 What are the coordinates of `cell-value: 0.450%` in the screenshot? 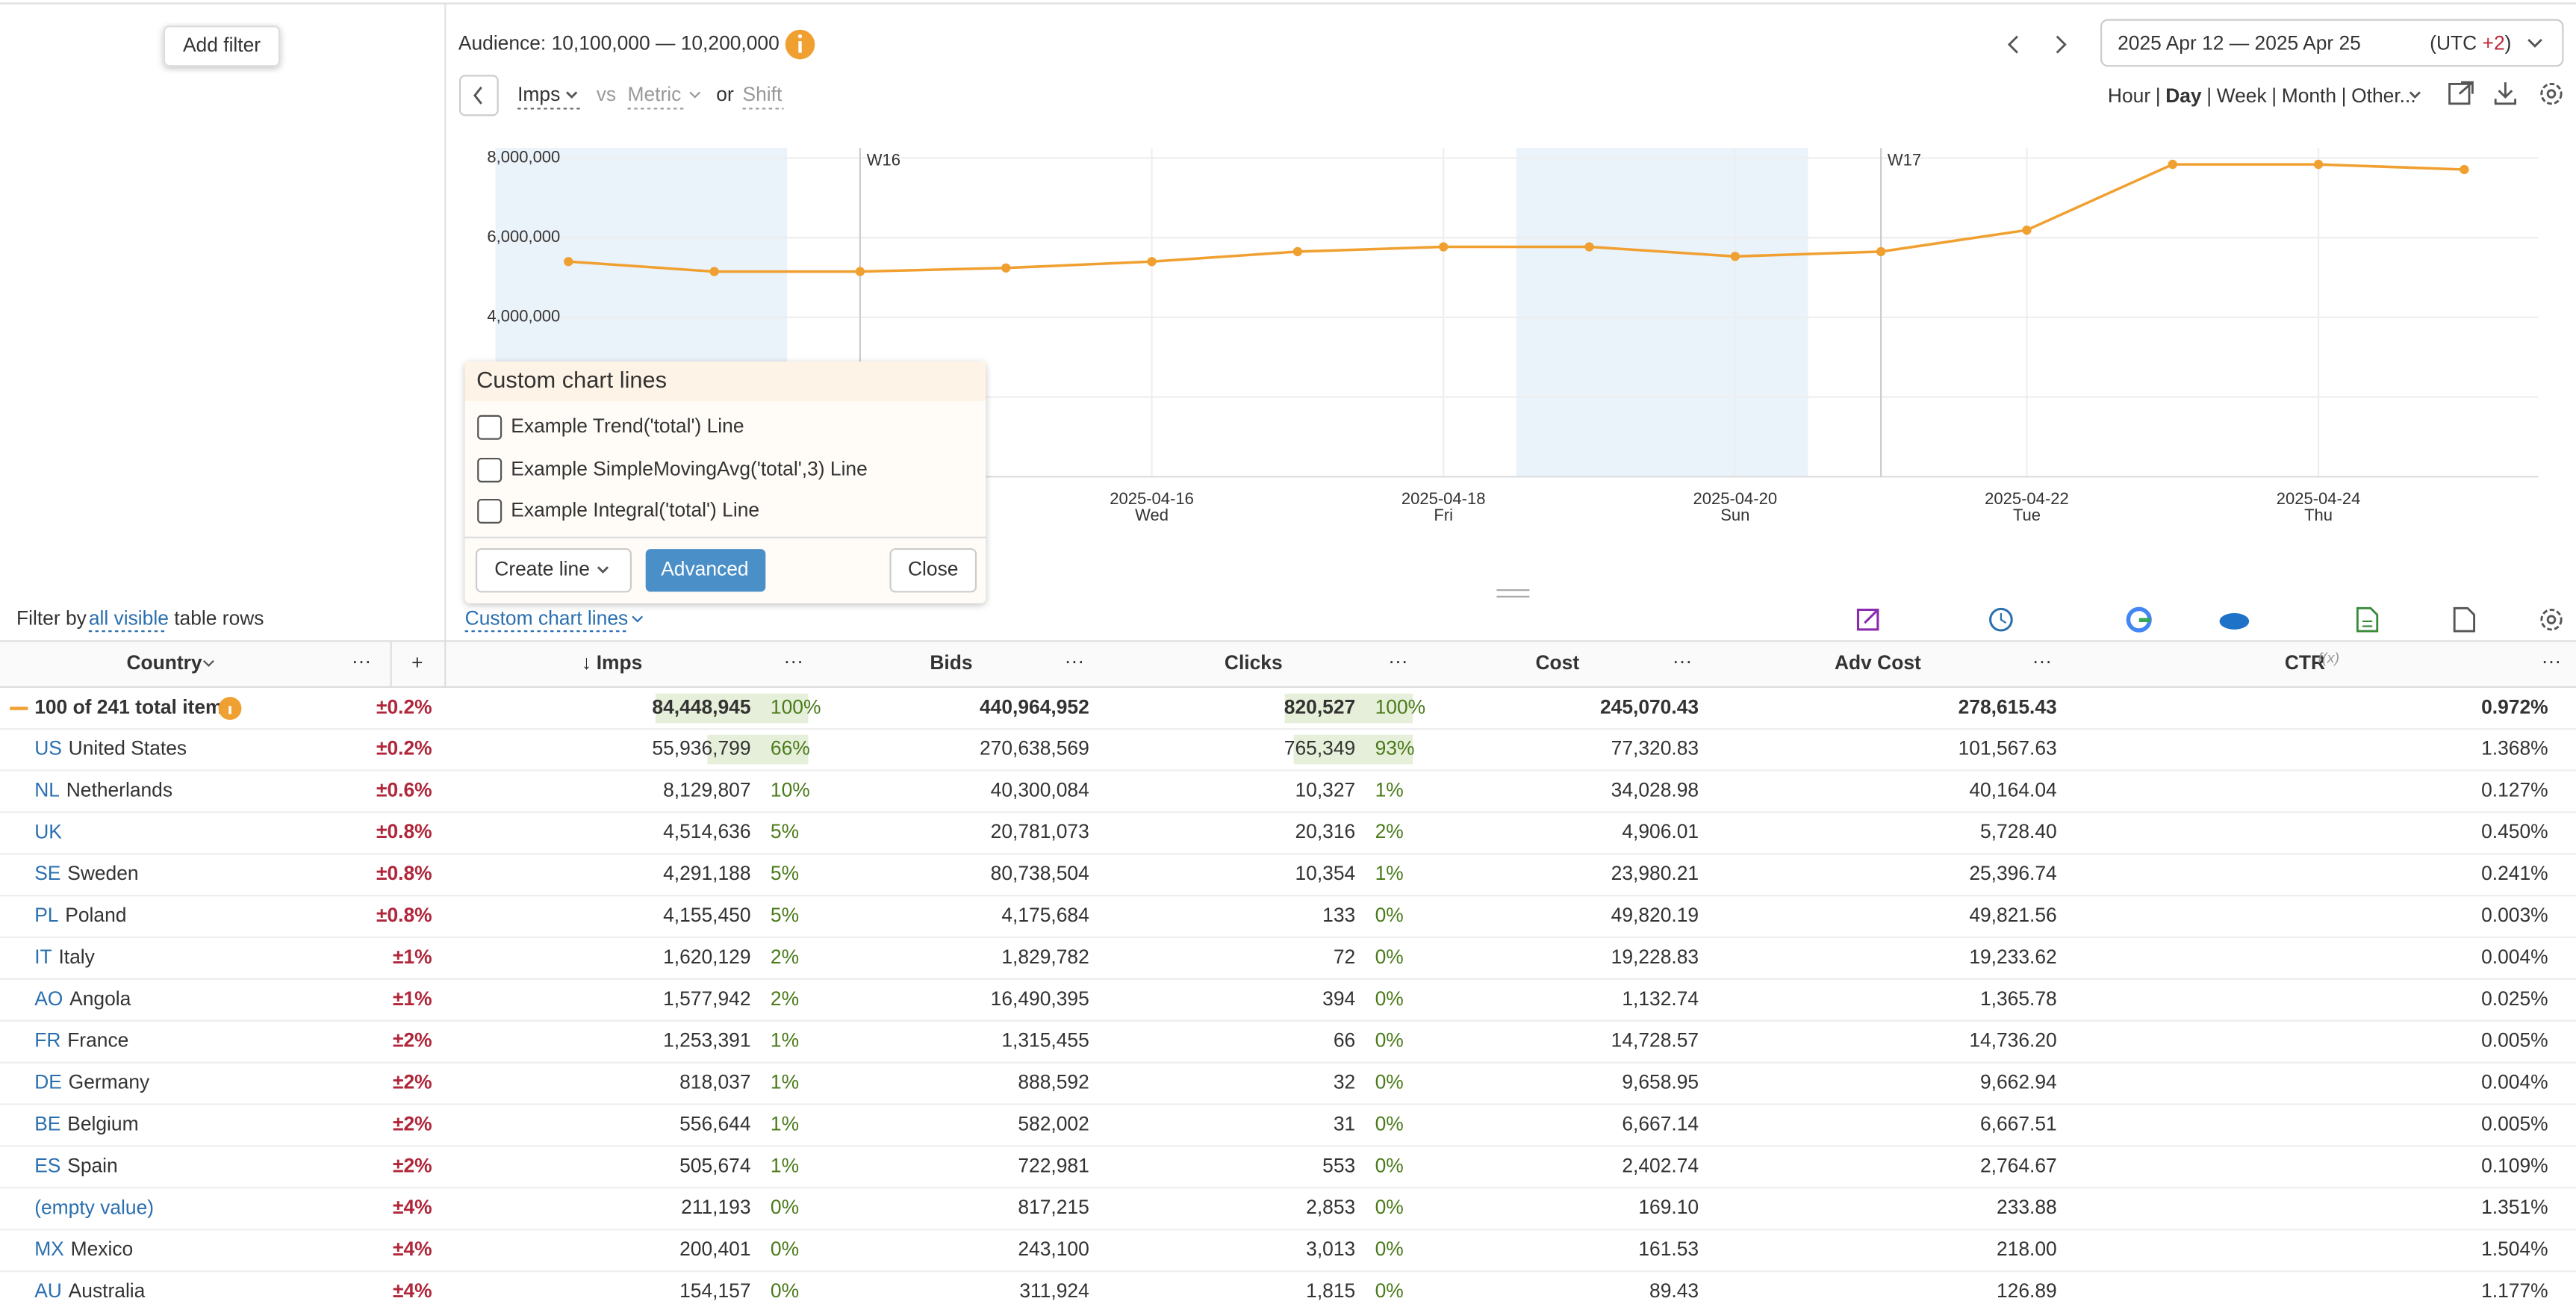 It's located at (2514, 831).